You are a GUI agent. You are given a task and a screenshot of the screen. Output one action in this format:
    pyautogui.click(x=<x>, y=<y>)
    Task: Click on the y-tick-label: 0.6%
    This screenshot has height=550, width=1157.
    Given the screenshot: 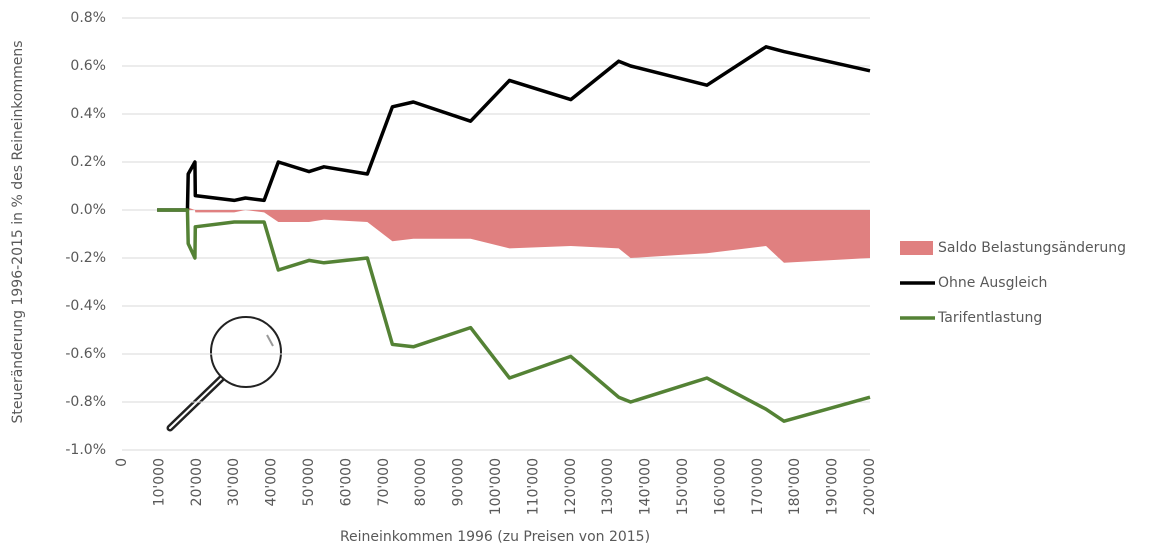 What is the action you would take?
    pyautogui.click(x=88, y=66)
    